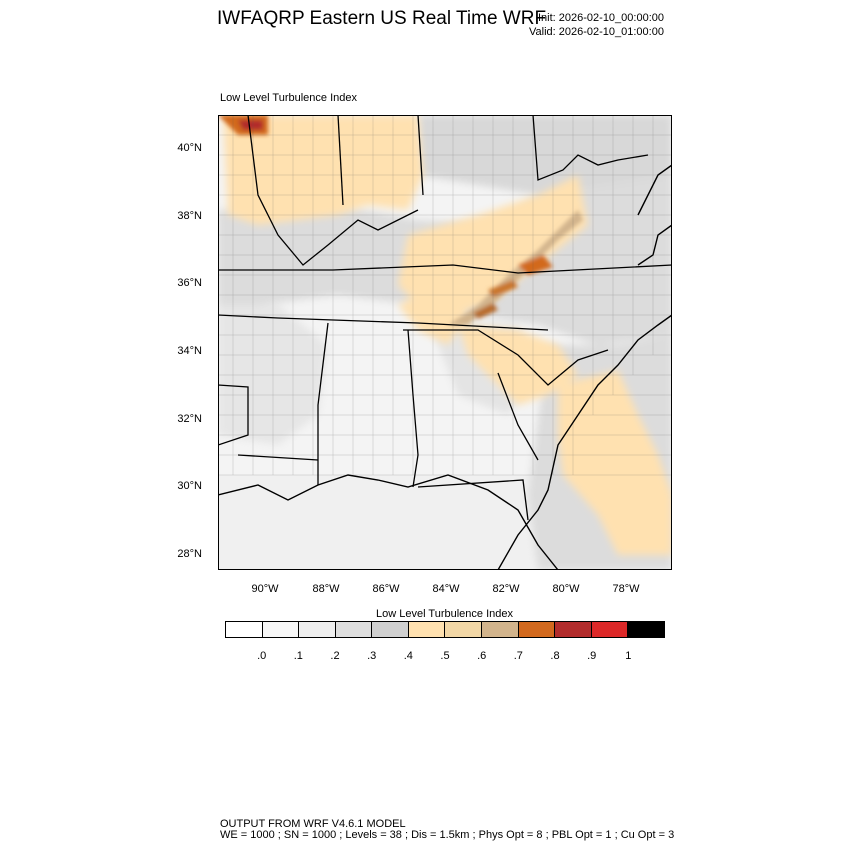 This screenshot has height=850, width=850. What do you see at coordinates (382, 18) in the screenshot?
I see `main-title: IWFAQRP Eastern US Real Time WRF` at bounding box center [382, 18].